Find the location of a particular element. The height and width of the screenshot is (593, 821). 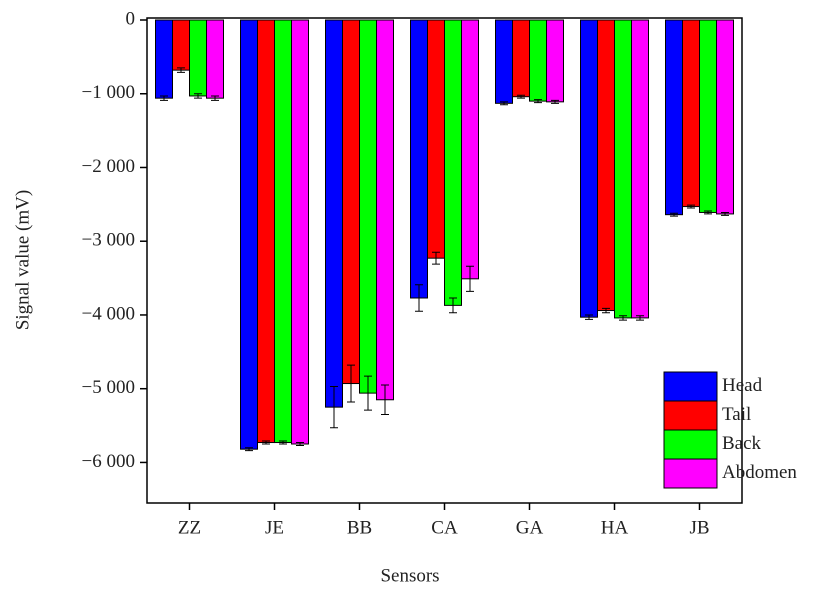

y-tick-label: −2 000 is located at coordinates (108, 166).